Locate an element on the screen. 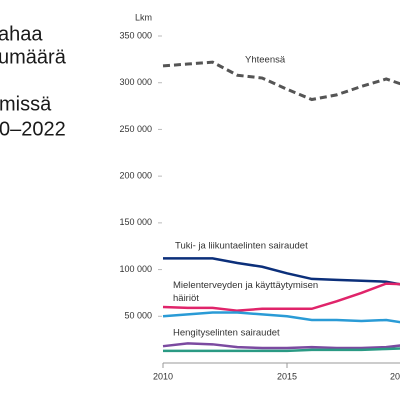 The width and height of the screenshot is (400, 400). title-line: missä is located at coordinates (26, 104).